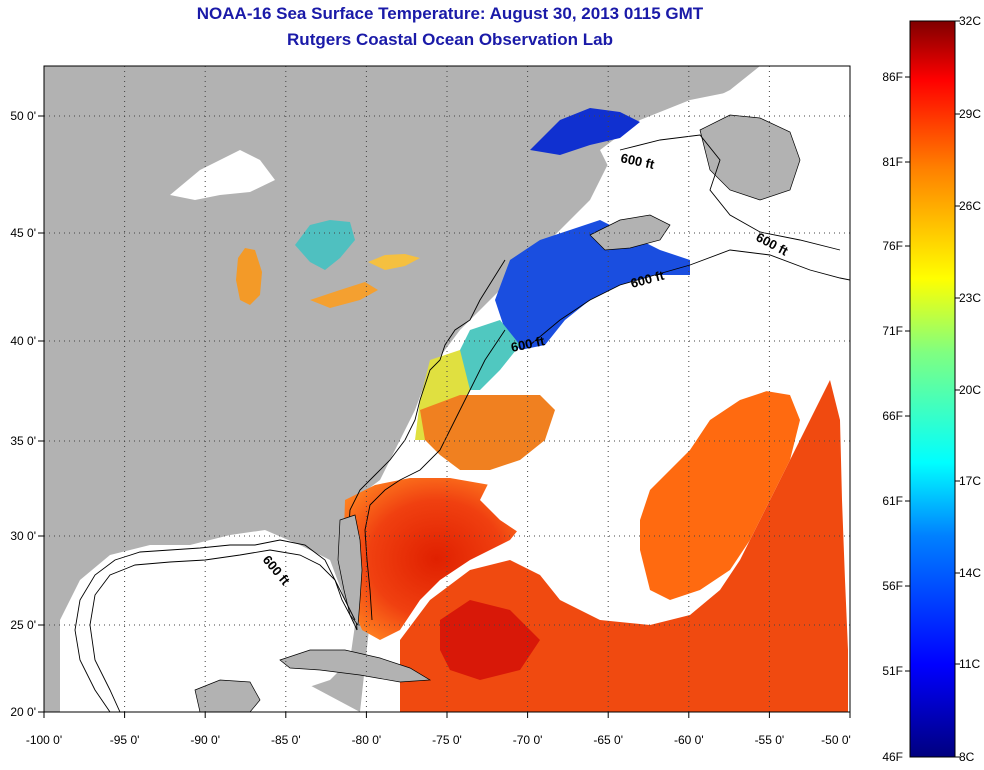 Image resolution: width=984 pixels, height=770 pixels. I want to click on lat-tick-label: 35 0', so click(23, 441).